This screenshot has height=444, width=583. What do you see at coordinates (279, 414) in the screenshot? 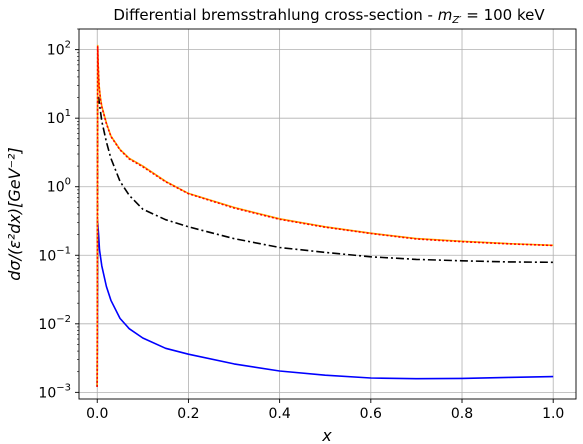
I see `x-tick-label: 0.4` at bounding box center [279, 414].